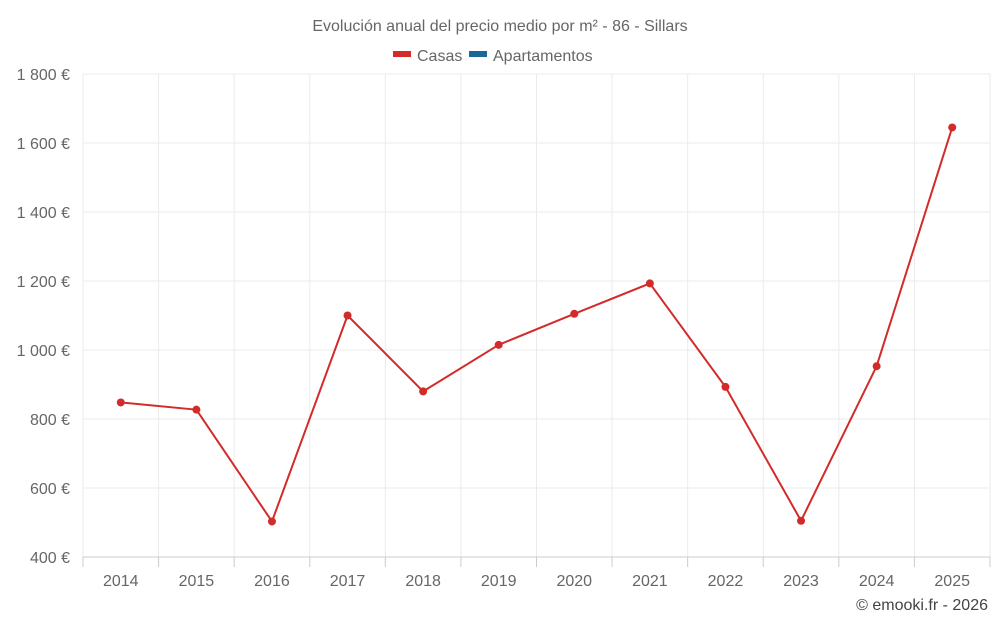 The height and width of the screenshot is (625, 1000). I want to click on x-tick-label: 2025, so click(952, 581).